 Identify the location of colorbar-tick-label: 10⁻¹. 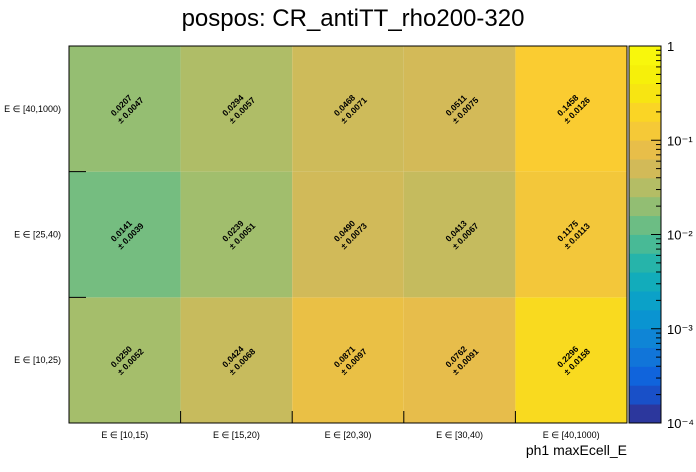
(680, 140).